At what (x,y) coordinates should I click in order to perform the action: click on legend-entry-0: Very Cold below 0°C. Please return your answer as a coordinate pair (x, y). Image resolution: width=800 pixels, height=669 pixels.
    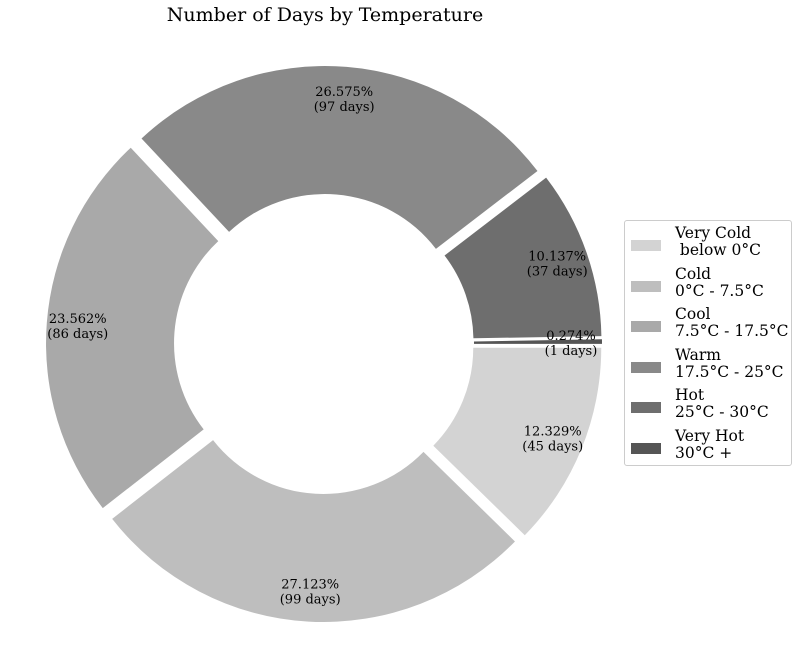
    Looking at the image, I should click on (708, 245).